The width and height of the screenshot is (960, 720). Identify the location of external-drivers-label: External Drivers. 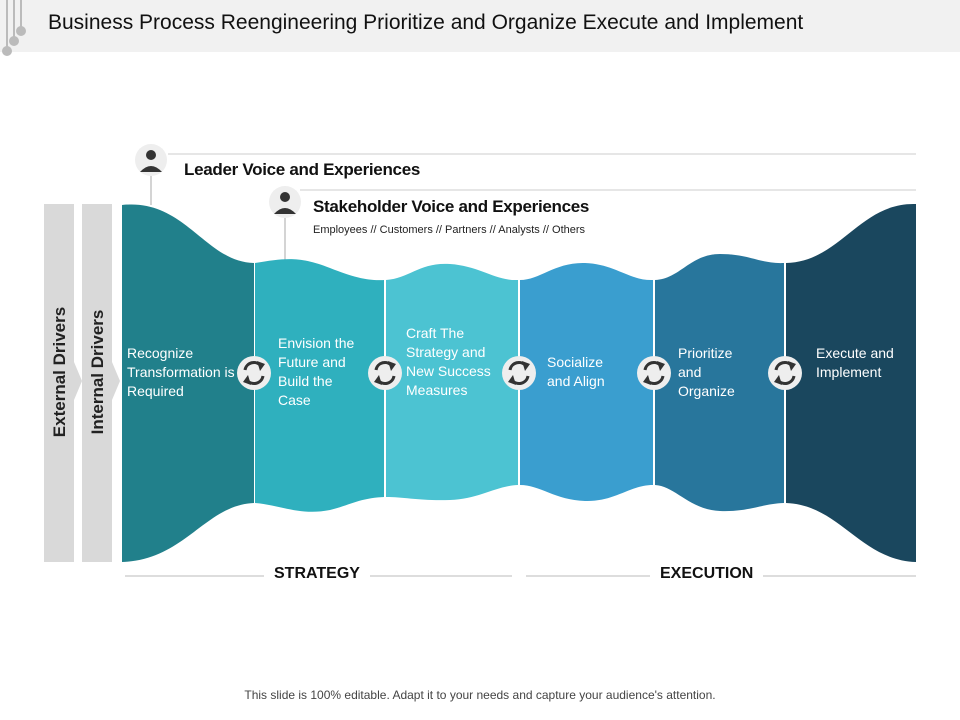
(59, 372).